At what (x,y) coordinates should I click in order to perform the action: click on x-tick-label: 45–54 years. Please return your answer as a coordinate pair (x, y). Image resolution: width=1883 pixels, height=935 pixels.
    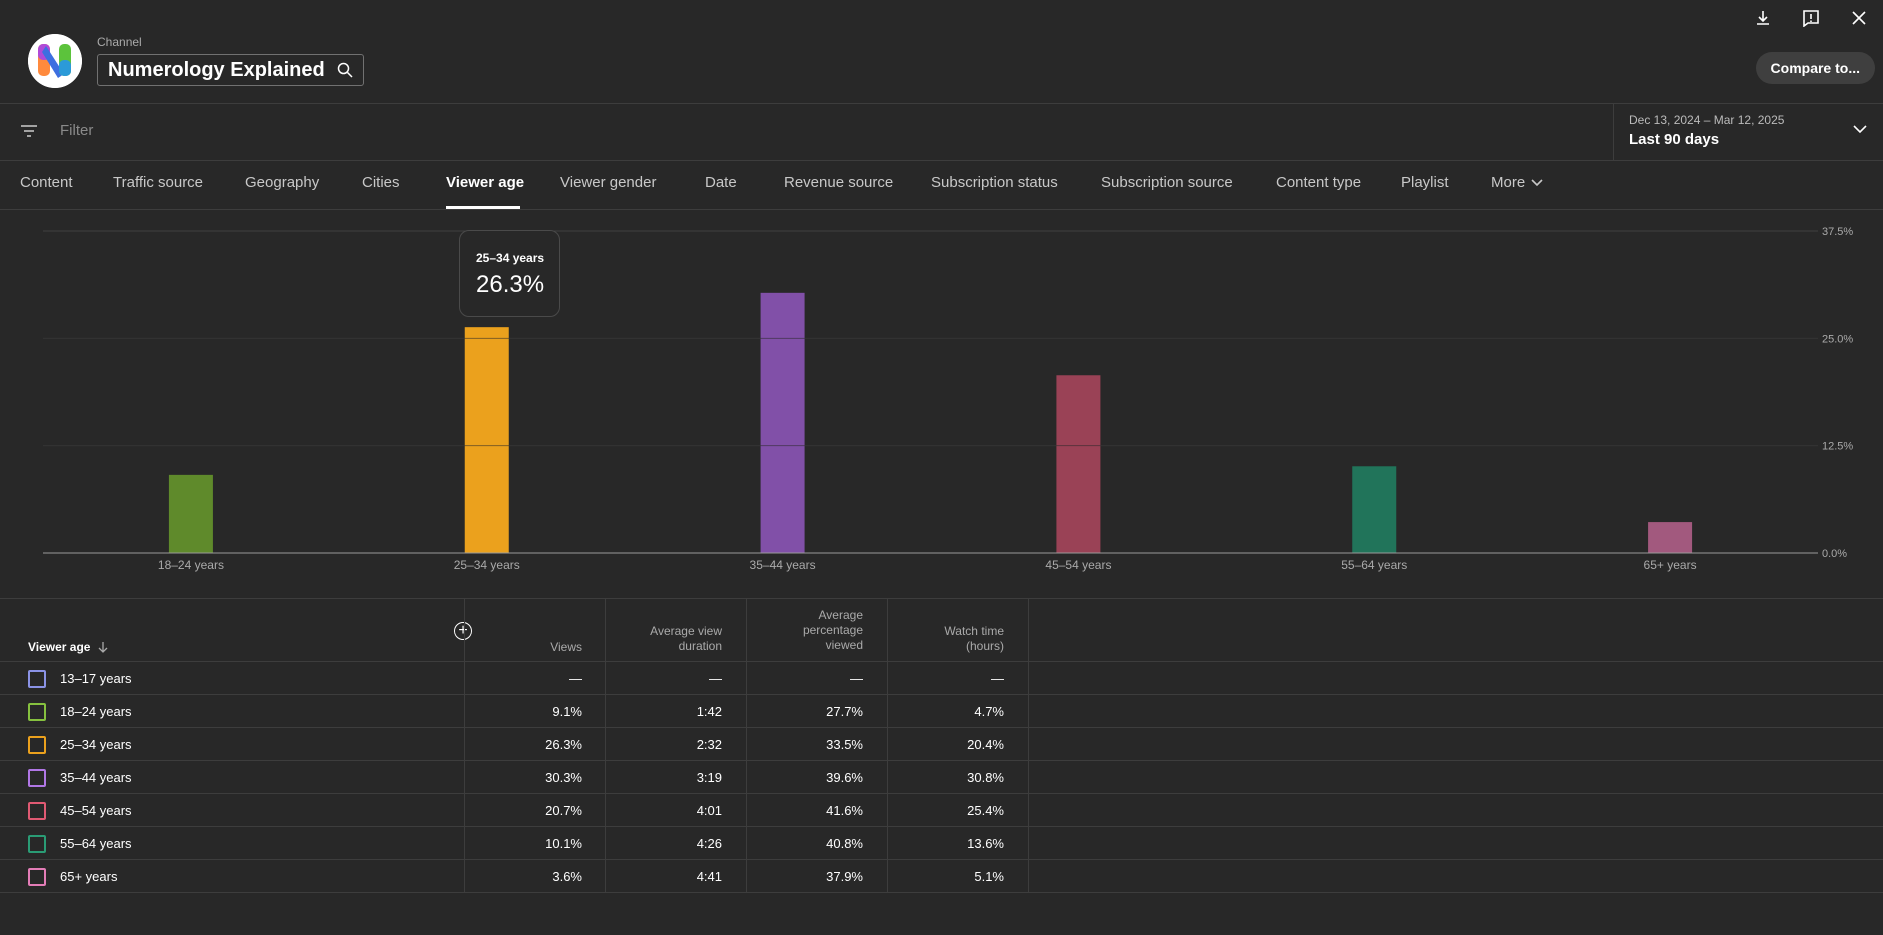
    Looking at the image, I should click on (1078, 565).